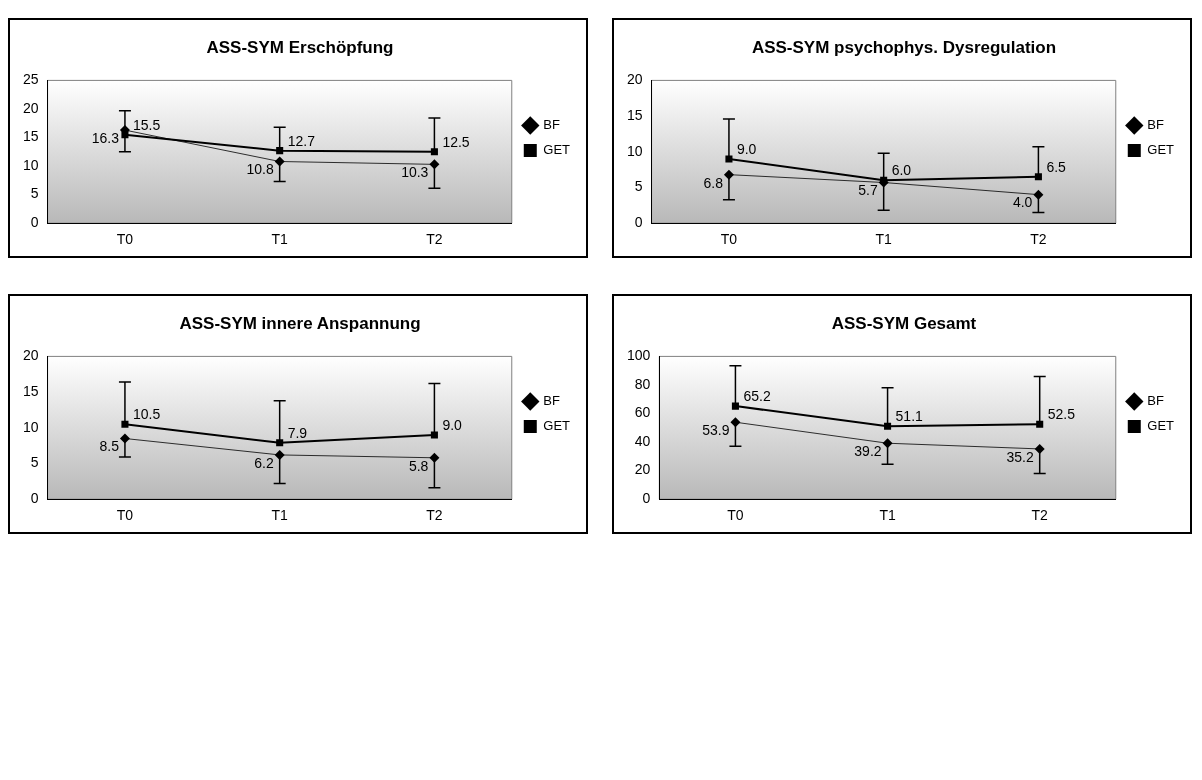 This screenshot has height=780, width=1202. Describe the element at coordinates (909, 416) in the screenshot. I see `data-label: 51.1` at that location.